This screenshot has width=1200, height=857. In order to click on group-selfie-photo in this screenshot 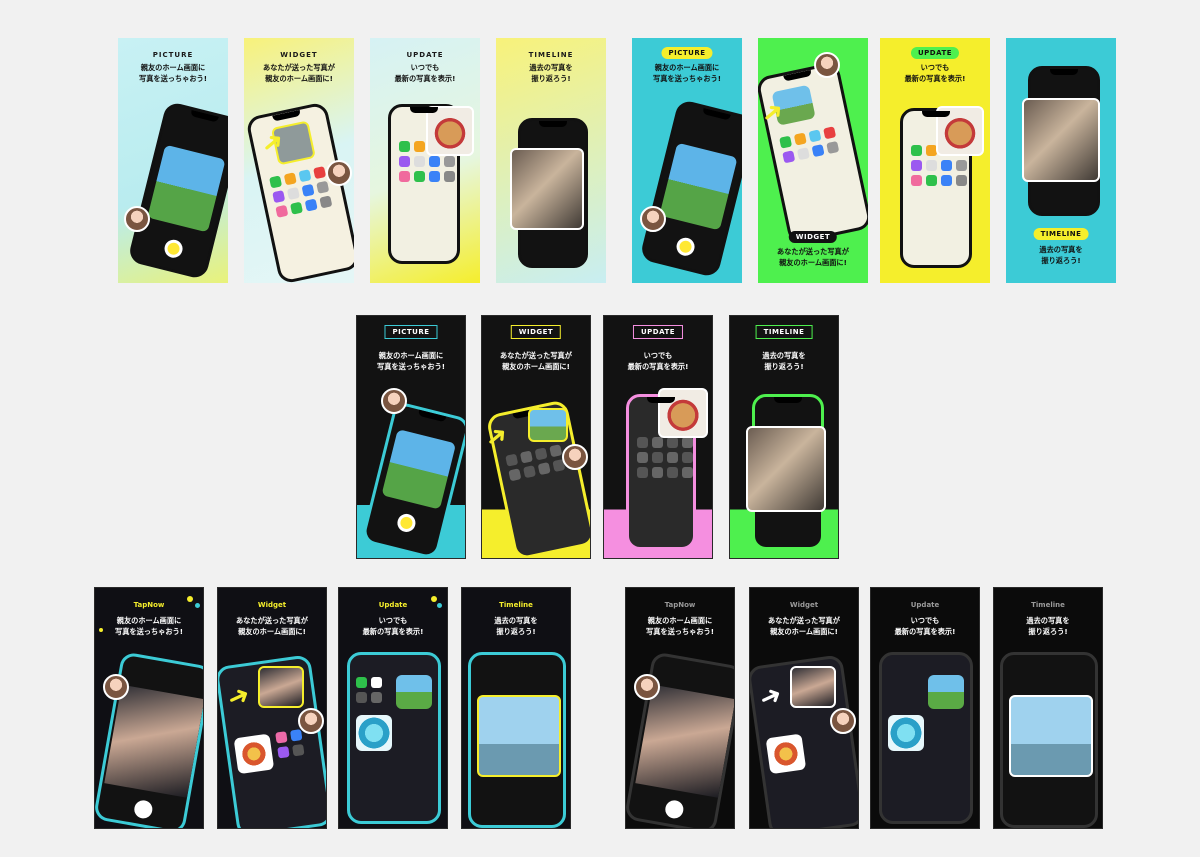, I will do `click(153, 741)`.